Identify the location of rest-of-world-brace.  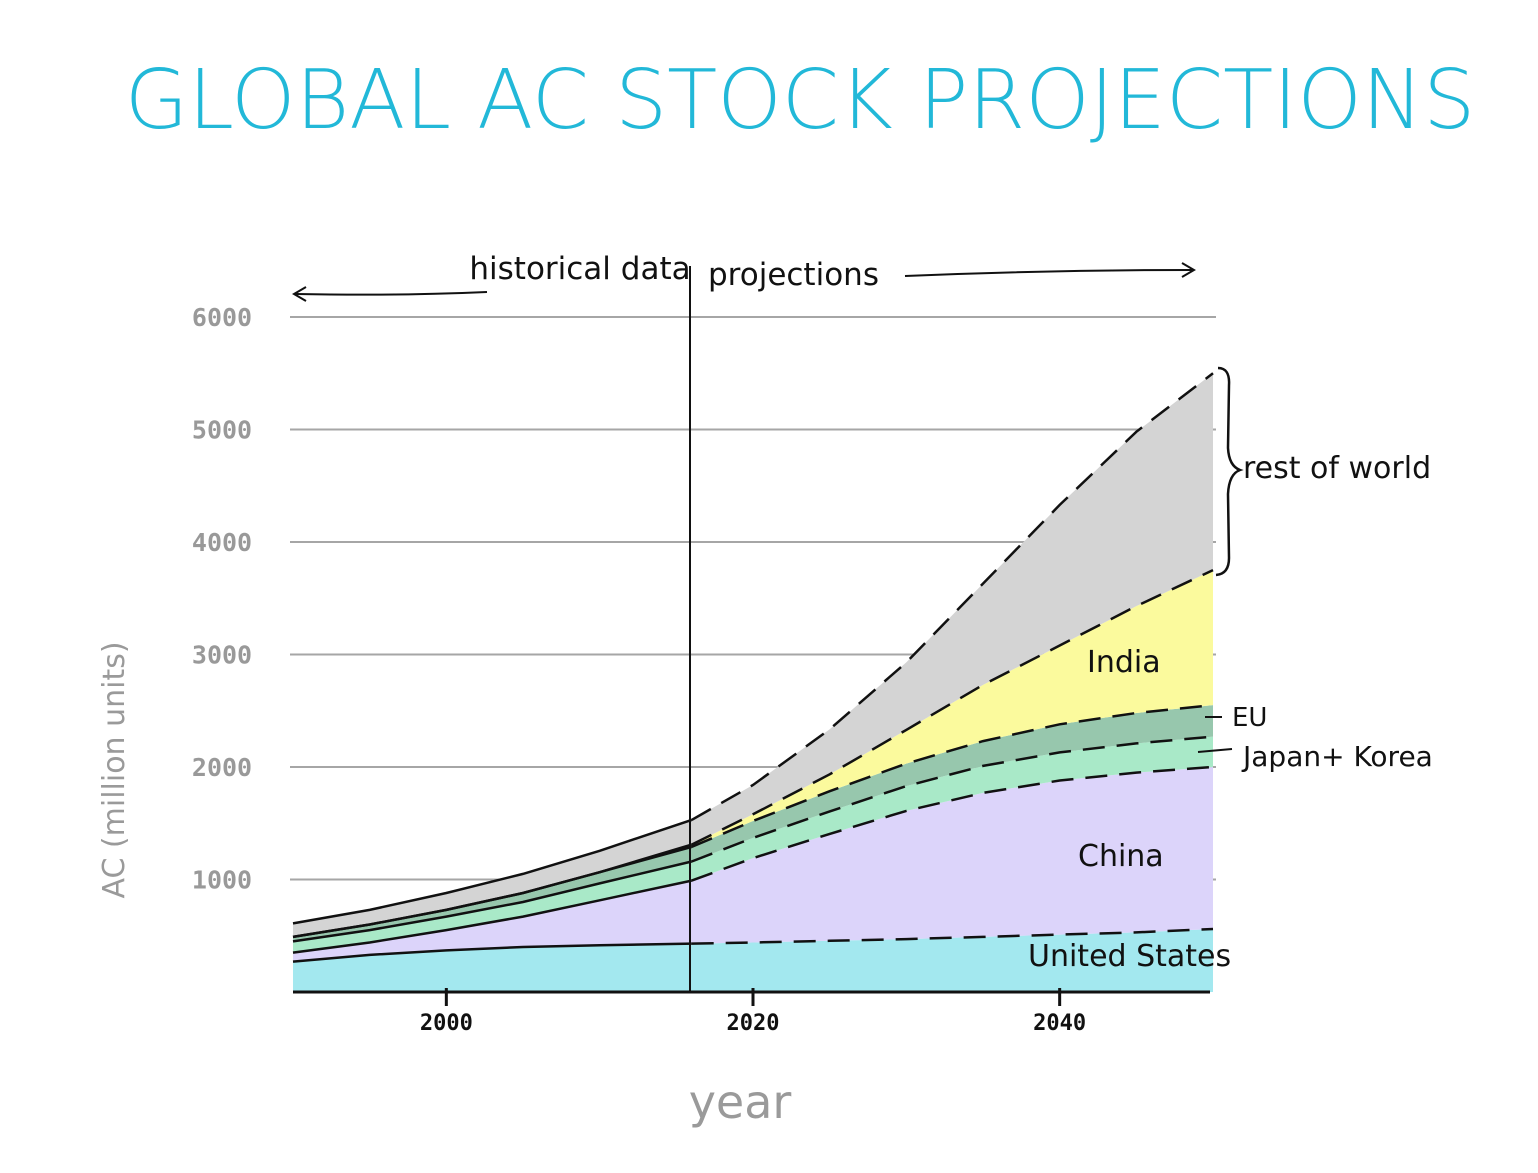
(1229, 471).